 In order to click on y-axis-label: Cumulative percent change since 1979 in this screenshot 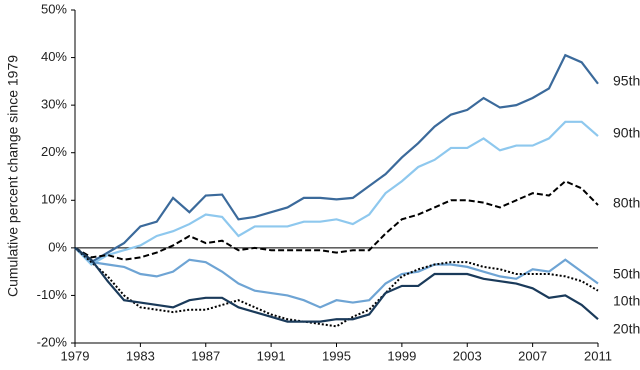, I will do `click(13, 176)`.